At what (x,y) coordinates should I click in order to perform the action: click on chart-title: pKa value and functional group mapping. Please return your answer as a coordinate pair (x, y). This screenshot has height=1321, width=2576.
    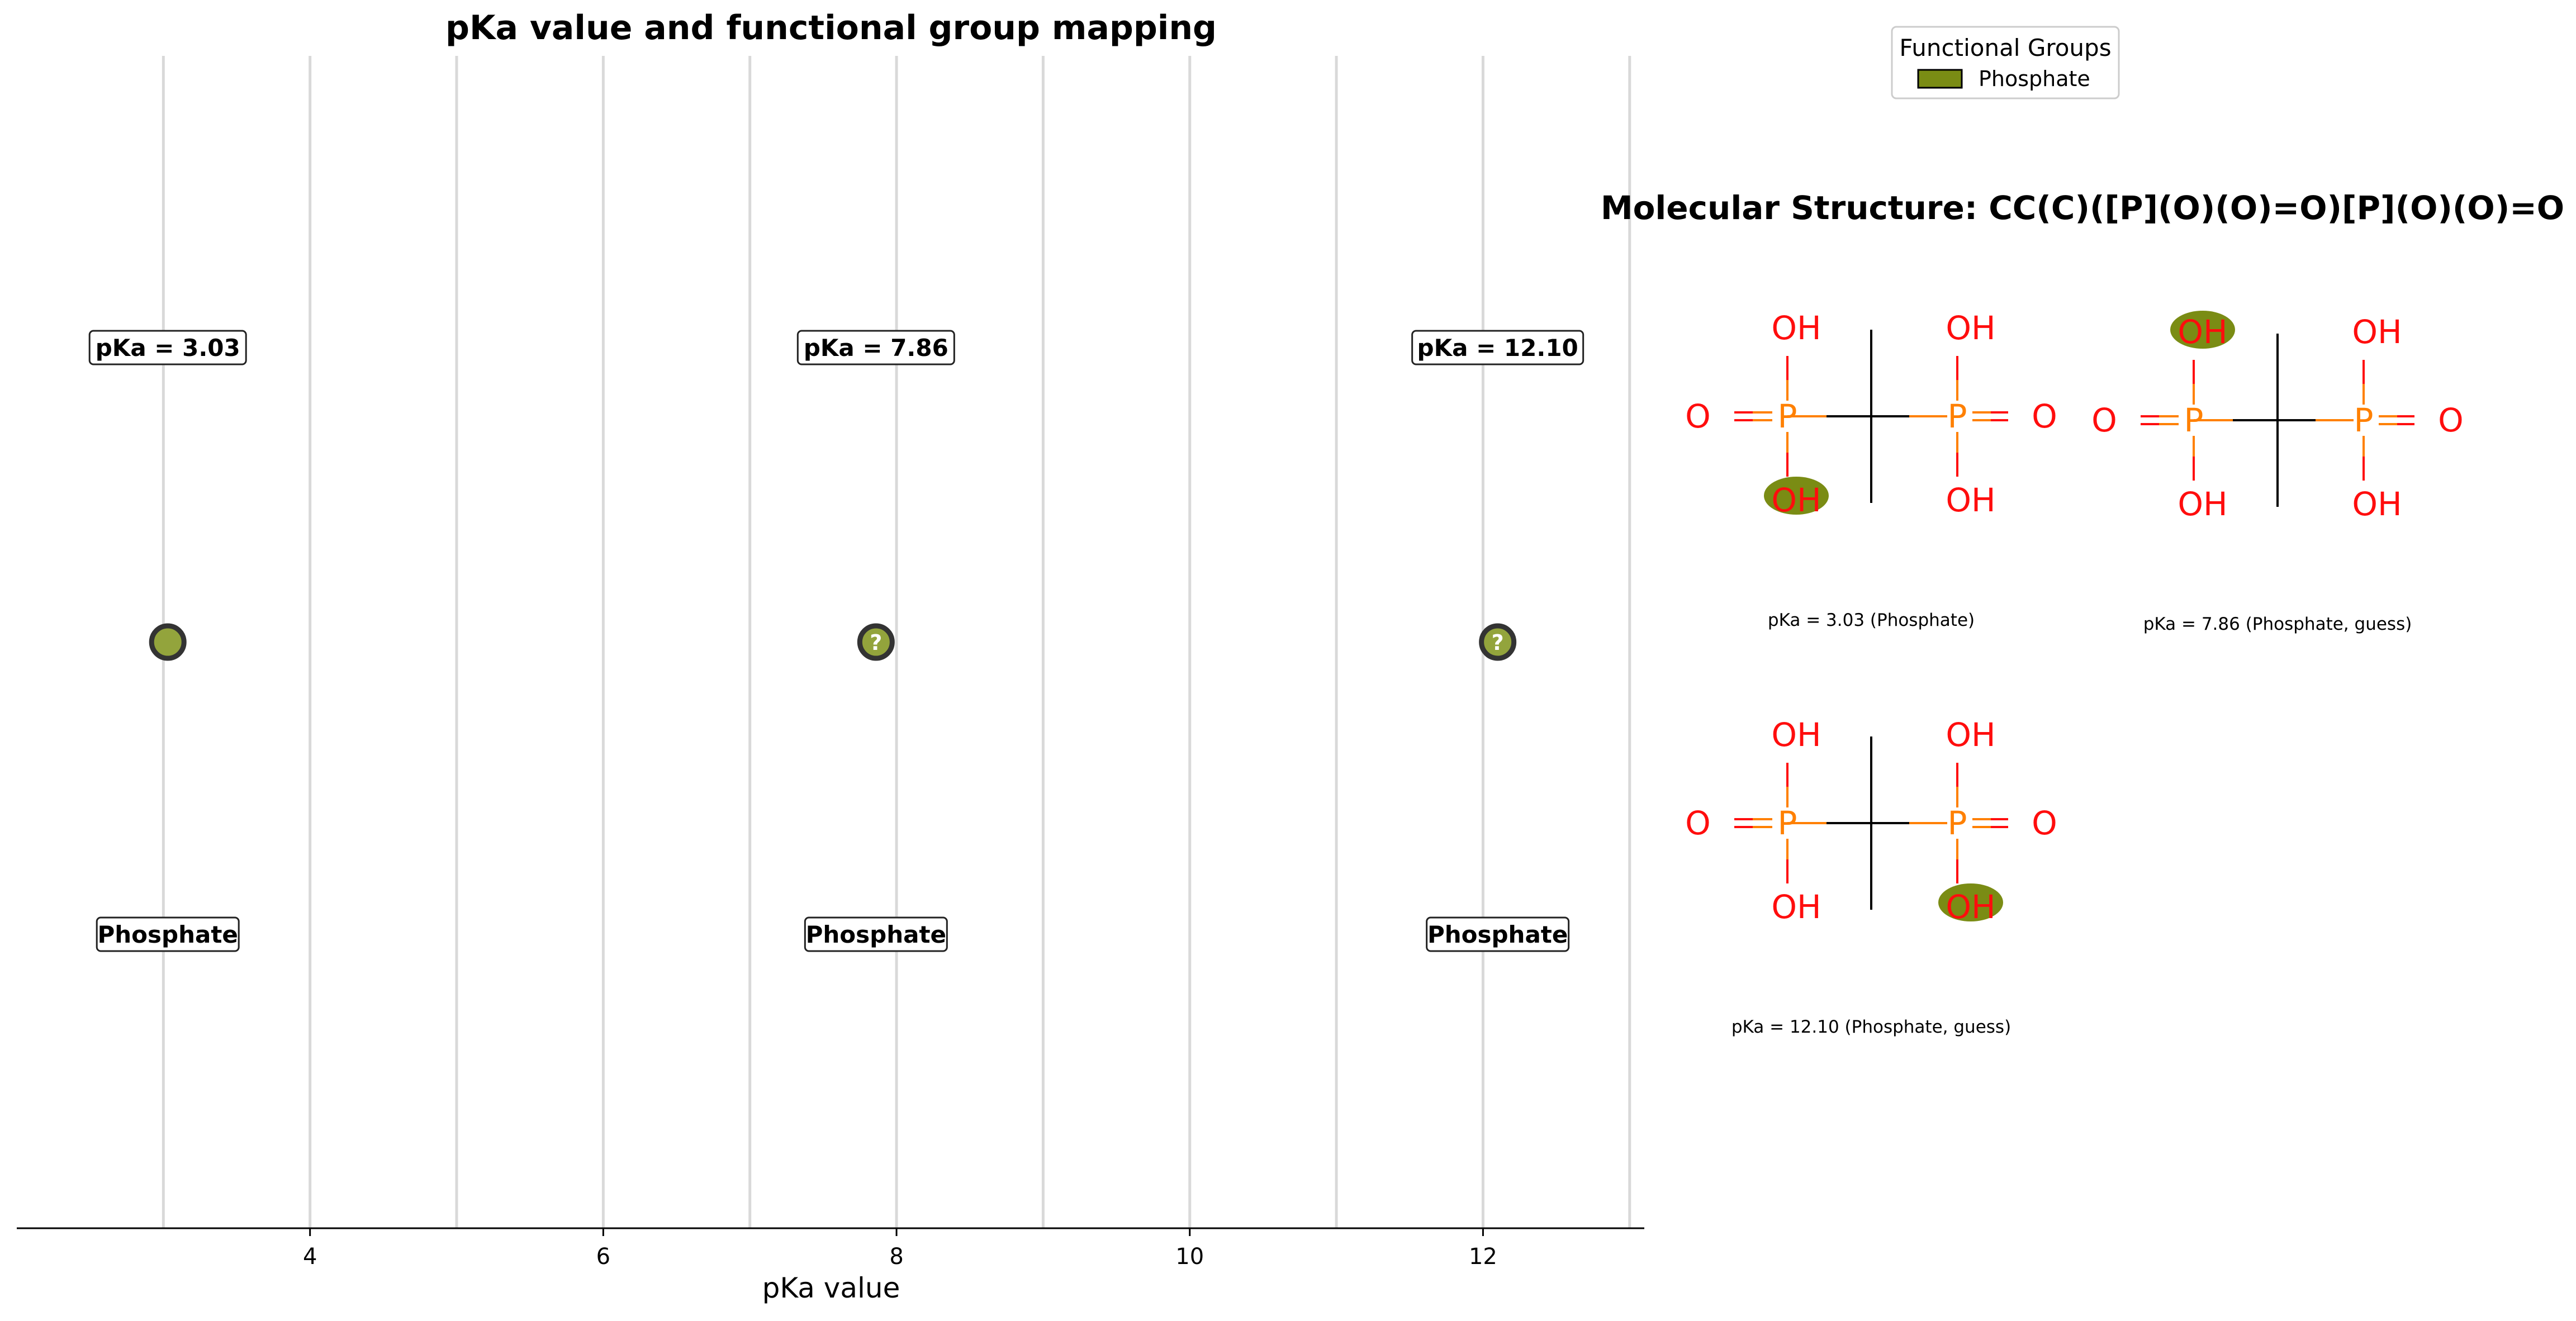
    Looking at the image, I should click on (831, 27).